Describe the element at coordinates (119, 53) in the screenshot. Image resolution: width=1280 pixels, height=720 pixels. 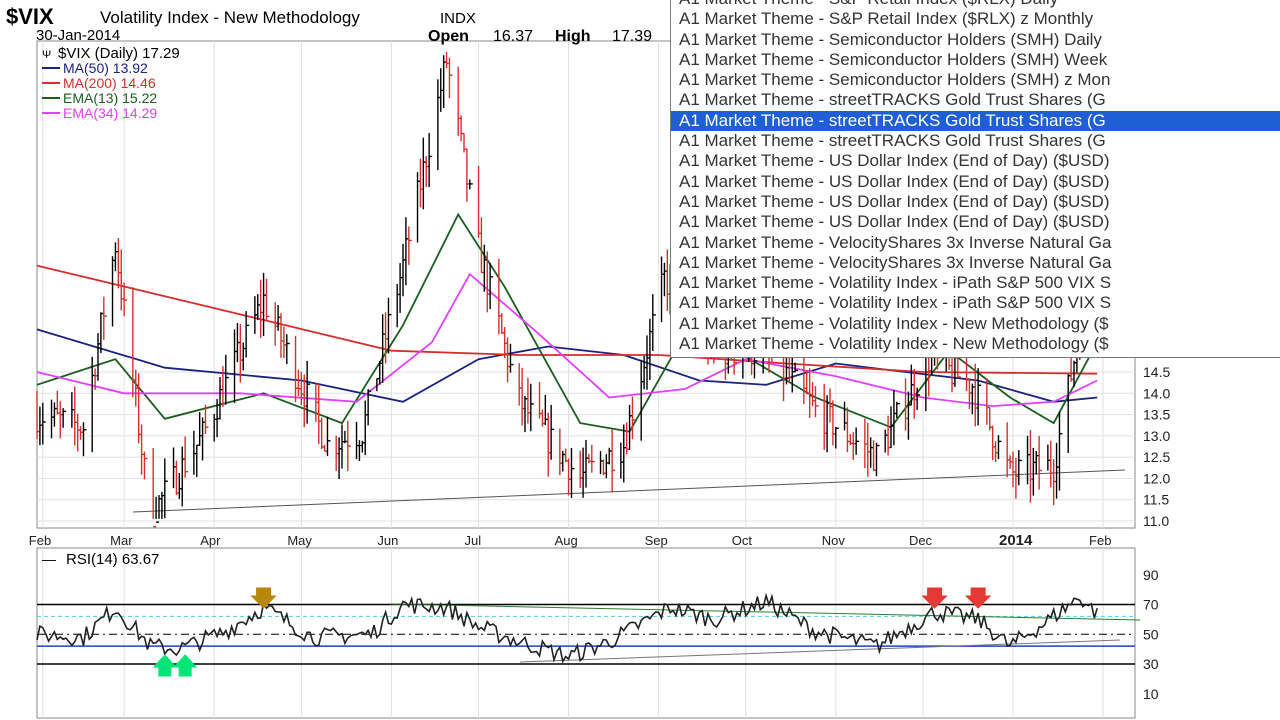
I see `legend-label: $VIX (Daily) 17.29` at that location.